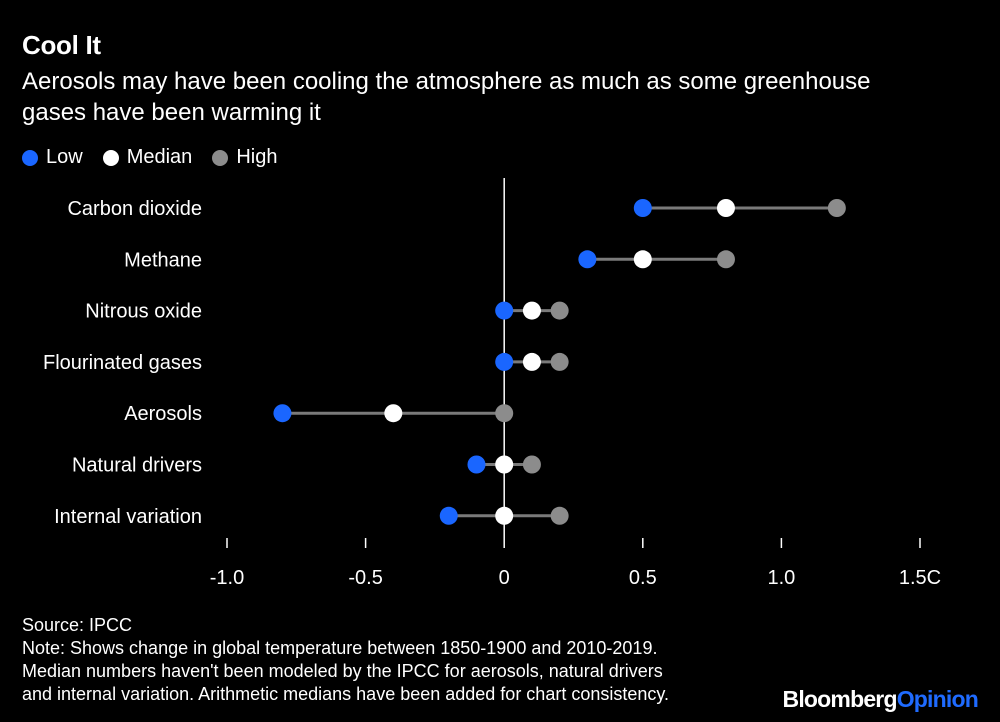 The width and height of the screenshot is (1000, 722). I want to click on category-label: Flourinated gases, so click(122, 363).